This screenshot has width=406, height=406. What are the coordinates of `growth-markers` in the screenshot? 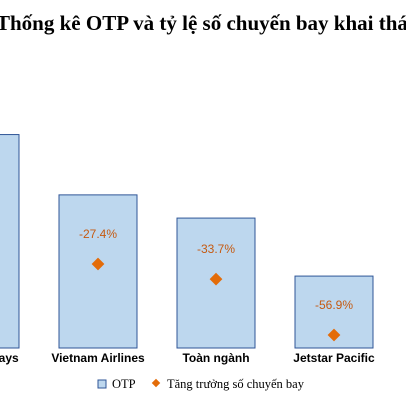 It's located at (216, 299).